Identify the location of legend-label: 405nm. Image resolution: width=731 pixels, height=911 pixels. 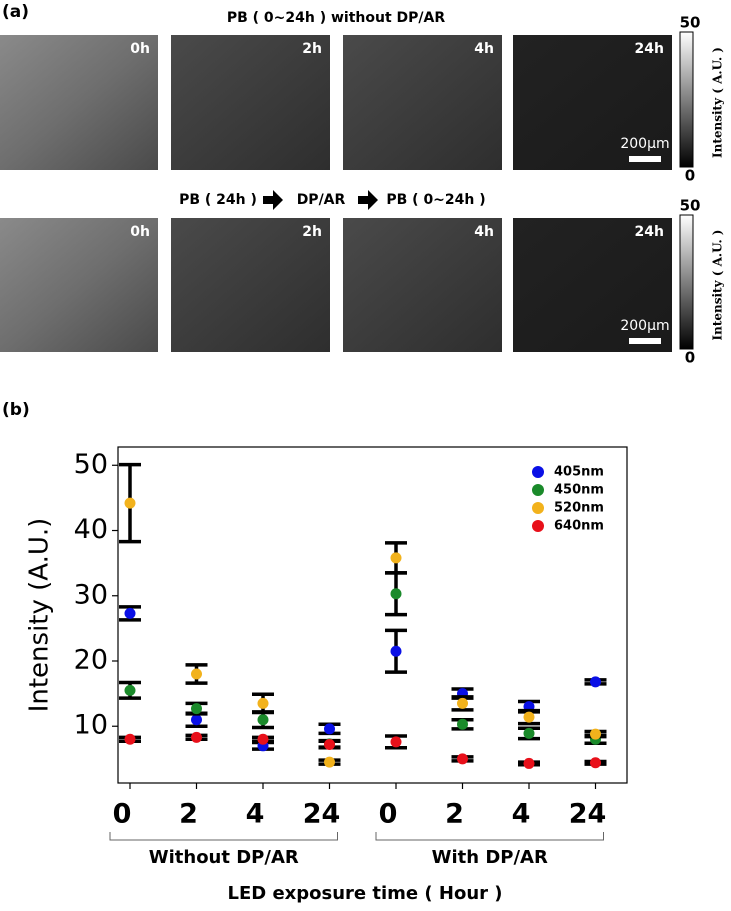
(579, 472).